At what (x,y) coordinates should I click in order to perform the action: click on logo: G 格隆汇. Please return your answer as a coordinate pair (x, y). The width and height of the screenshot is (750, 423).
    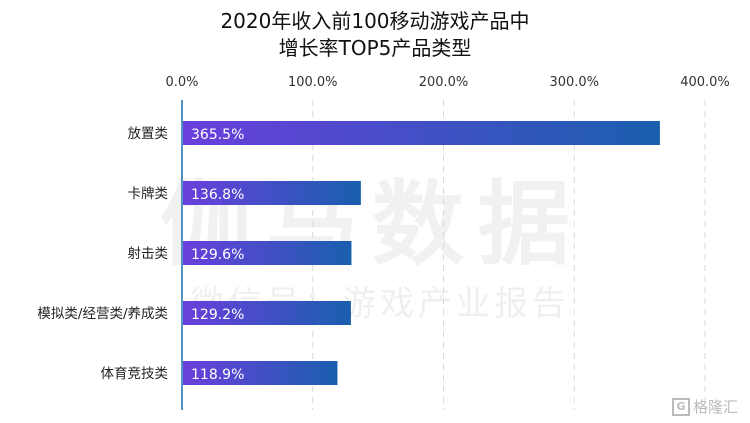
    Looking at the image, I should click on (704, 406).